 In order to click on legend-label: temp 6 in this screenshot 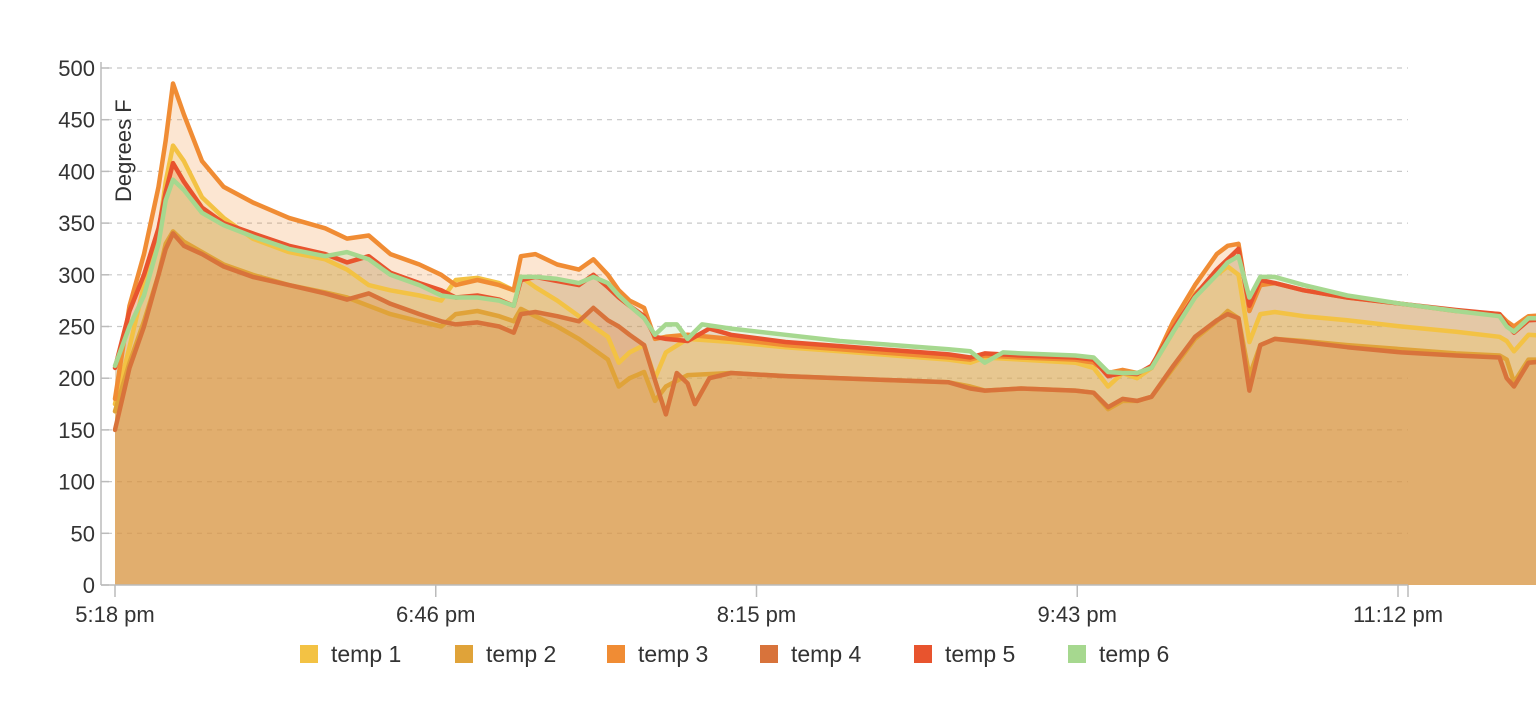, I will do `click(1134, 654)`.